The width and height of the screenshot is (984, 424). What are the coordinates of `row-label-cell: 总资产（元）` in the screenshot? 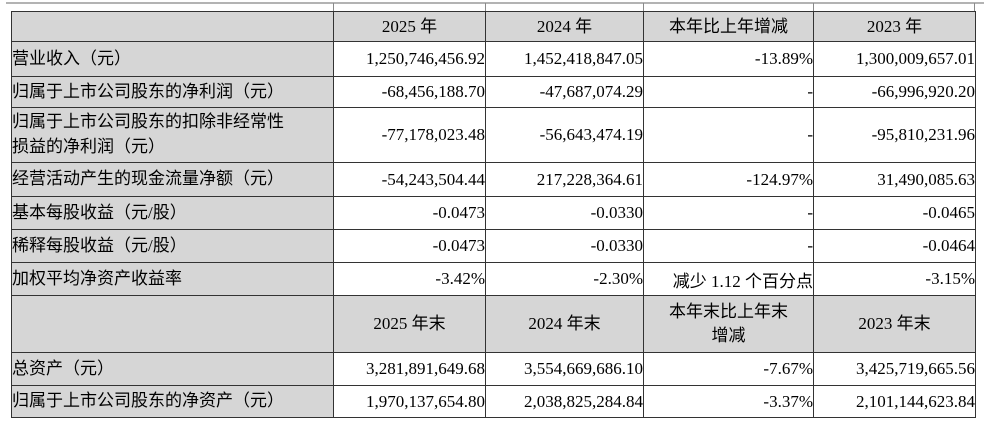 It's located at (172, 369).